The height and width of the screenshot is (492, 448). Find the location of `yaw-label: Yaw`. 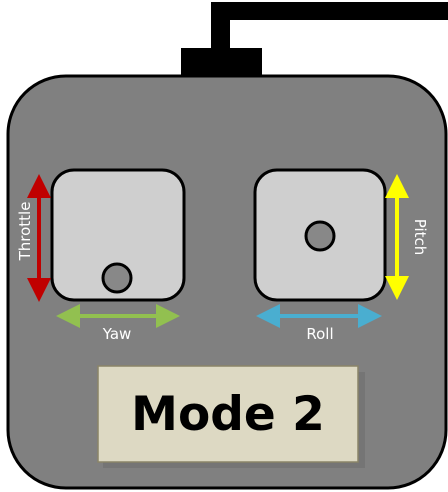

yaw-label: Yaw is located at coordinates (117, 334).